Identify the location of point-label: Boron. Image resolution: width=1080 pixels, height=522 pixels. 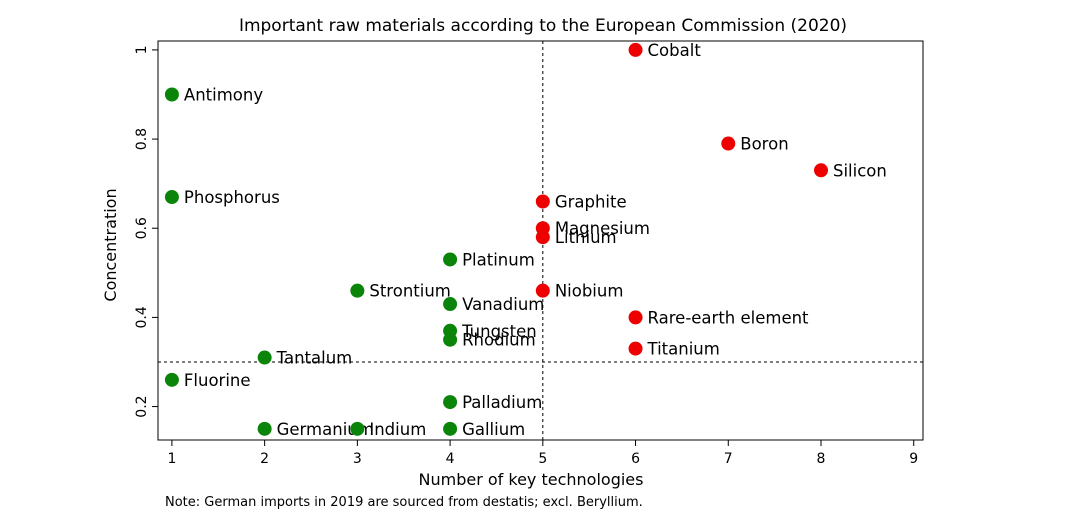
(764, 144).